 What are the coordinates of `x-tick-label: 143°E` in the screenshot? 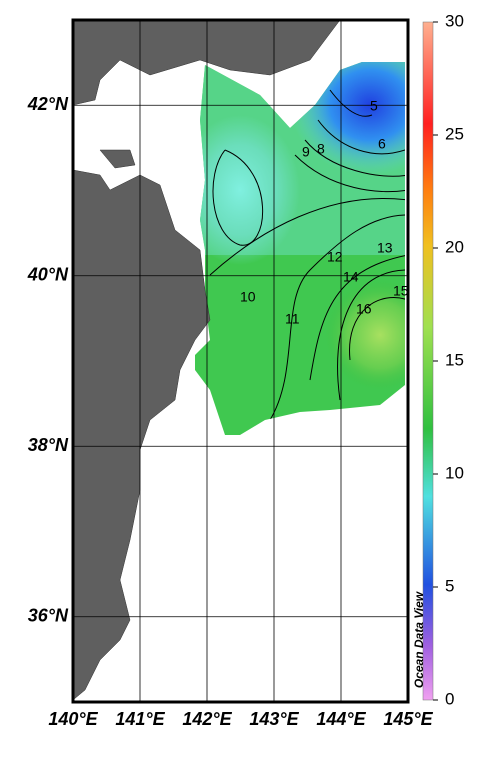 It's located at (274, 719).